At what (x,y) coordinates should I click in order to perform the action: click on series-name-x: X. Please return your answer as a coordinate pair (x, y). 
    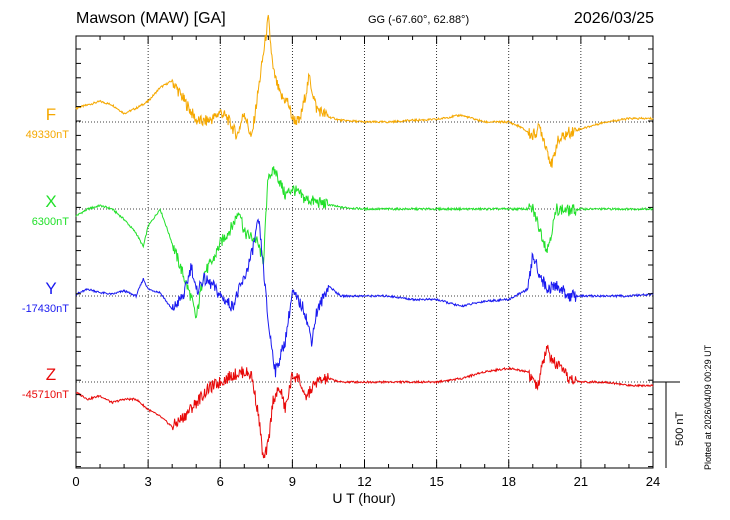
    Looking at the image, I should click on (50, 201).